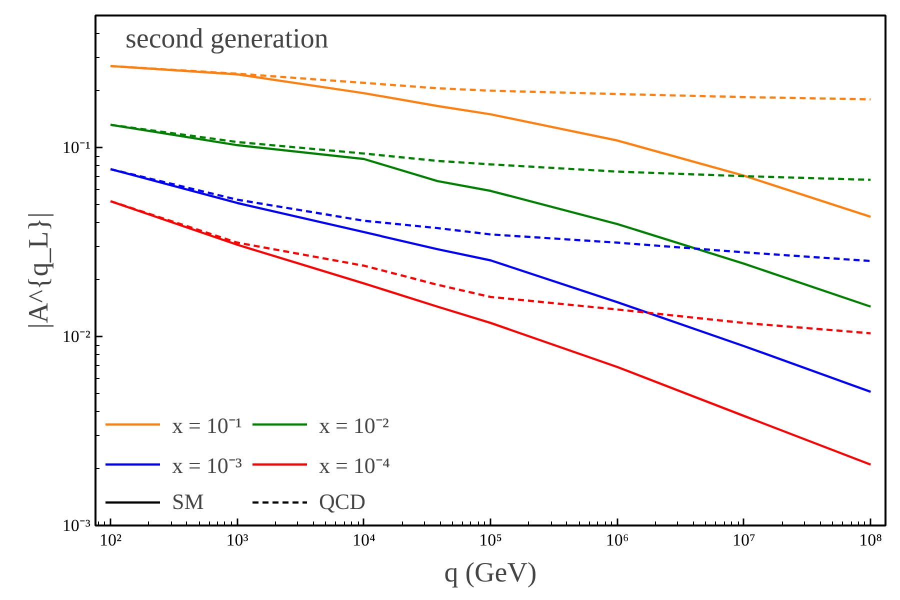 The image size is (900, 600). Describe the element at coordinates (490, 573) in the screenshot. I see `x-axis-title: q (GeV)` at that location.